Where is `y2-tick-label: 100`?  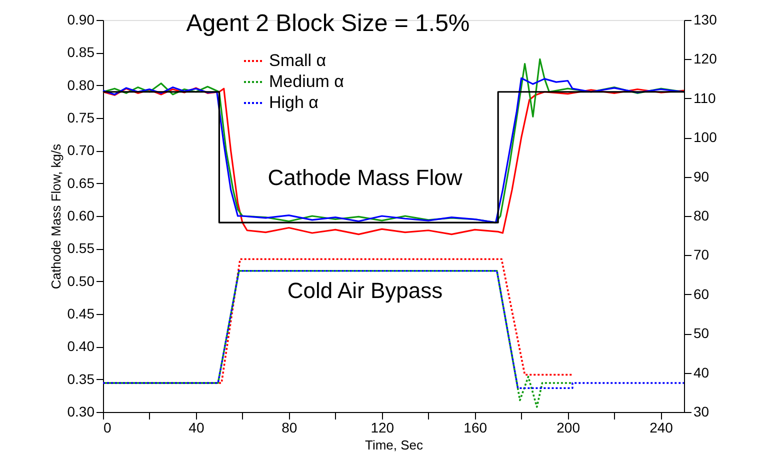
y2-tick-label: 100 is located at coordinates (706, 137).